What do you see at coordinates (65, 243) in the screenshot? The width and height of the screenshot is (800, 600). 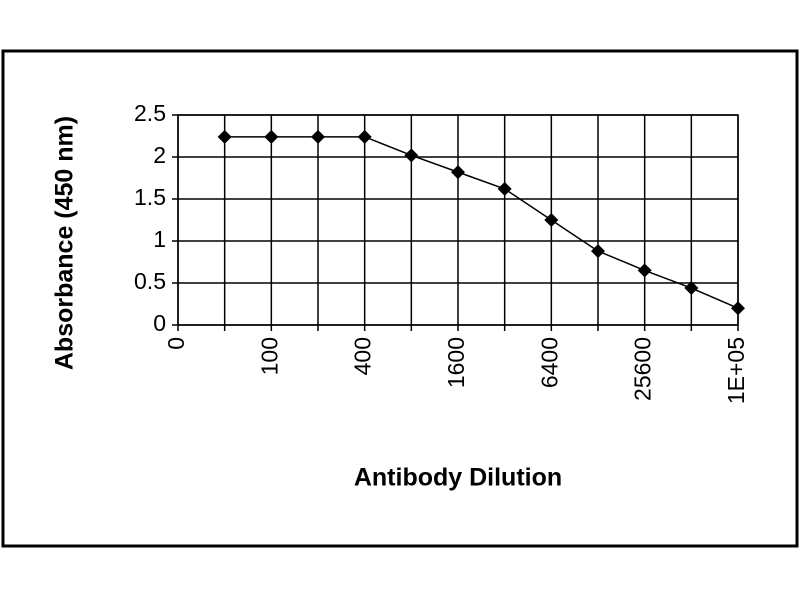 I see `y-axis-title: Absorbance (450 nm)` at bounding box center [65, 243].